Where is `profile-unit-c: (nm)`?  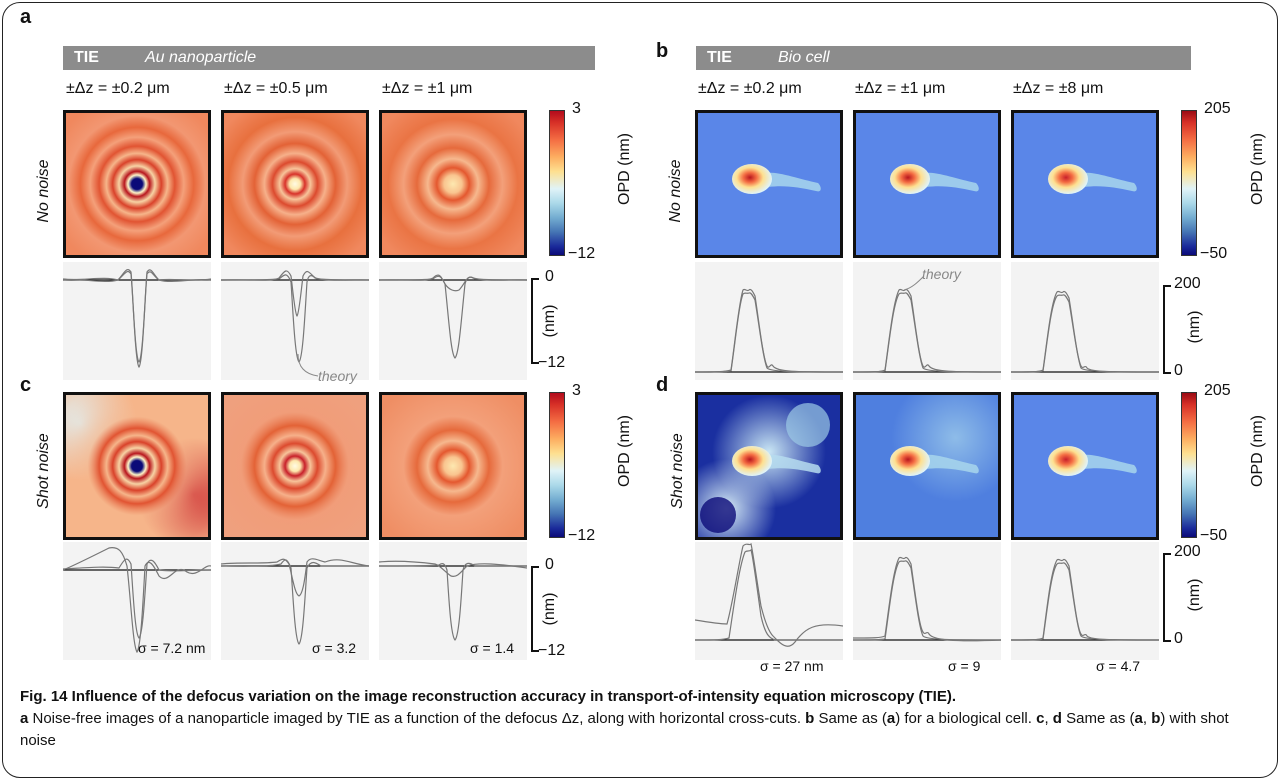
profile-unit-c: (nm) is located at coordinates (549, 609).